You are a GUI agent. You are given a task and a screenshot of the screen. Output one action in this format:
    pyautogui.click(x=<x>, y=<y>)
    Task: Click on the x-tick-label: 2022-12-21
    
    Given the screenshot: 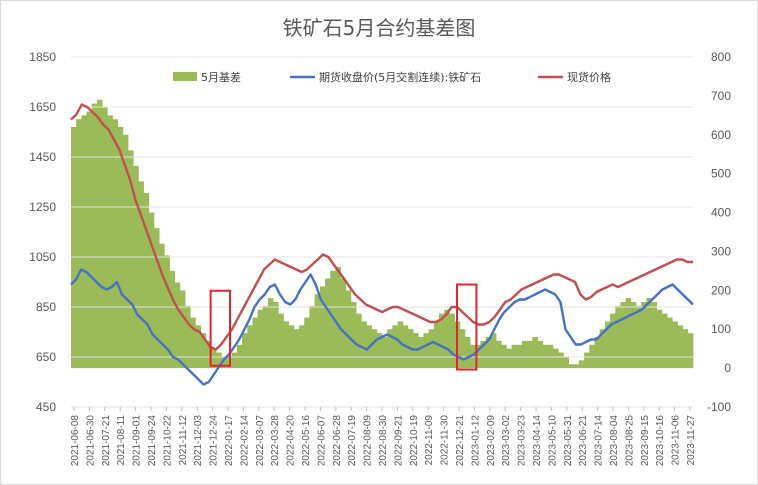 What is the action you would take?
    pyautogui.click(x=460, y=441)
    